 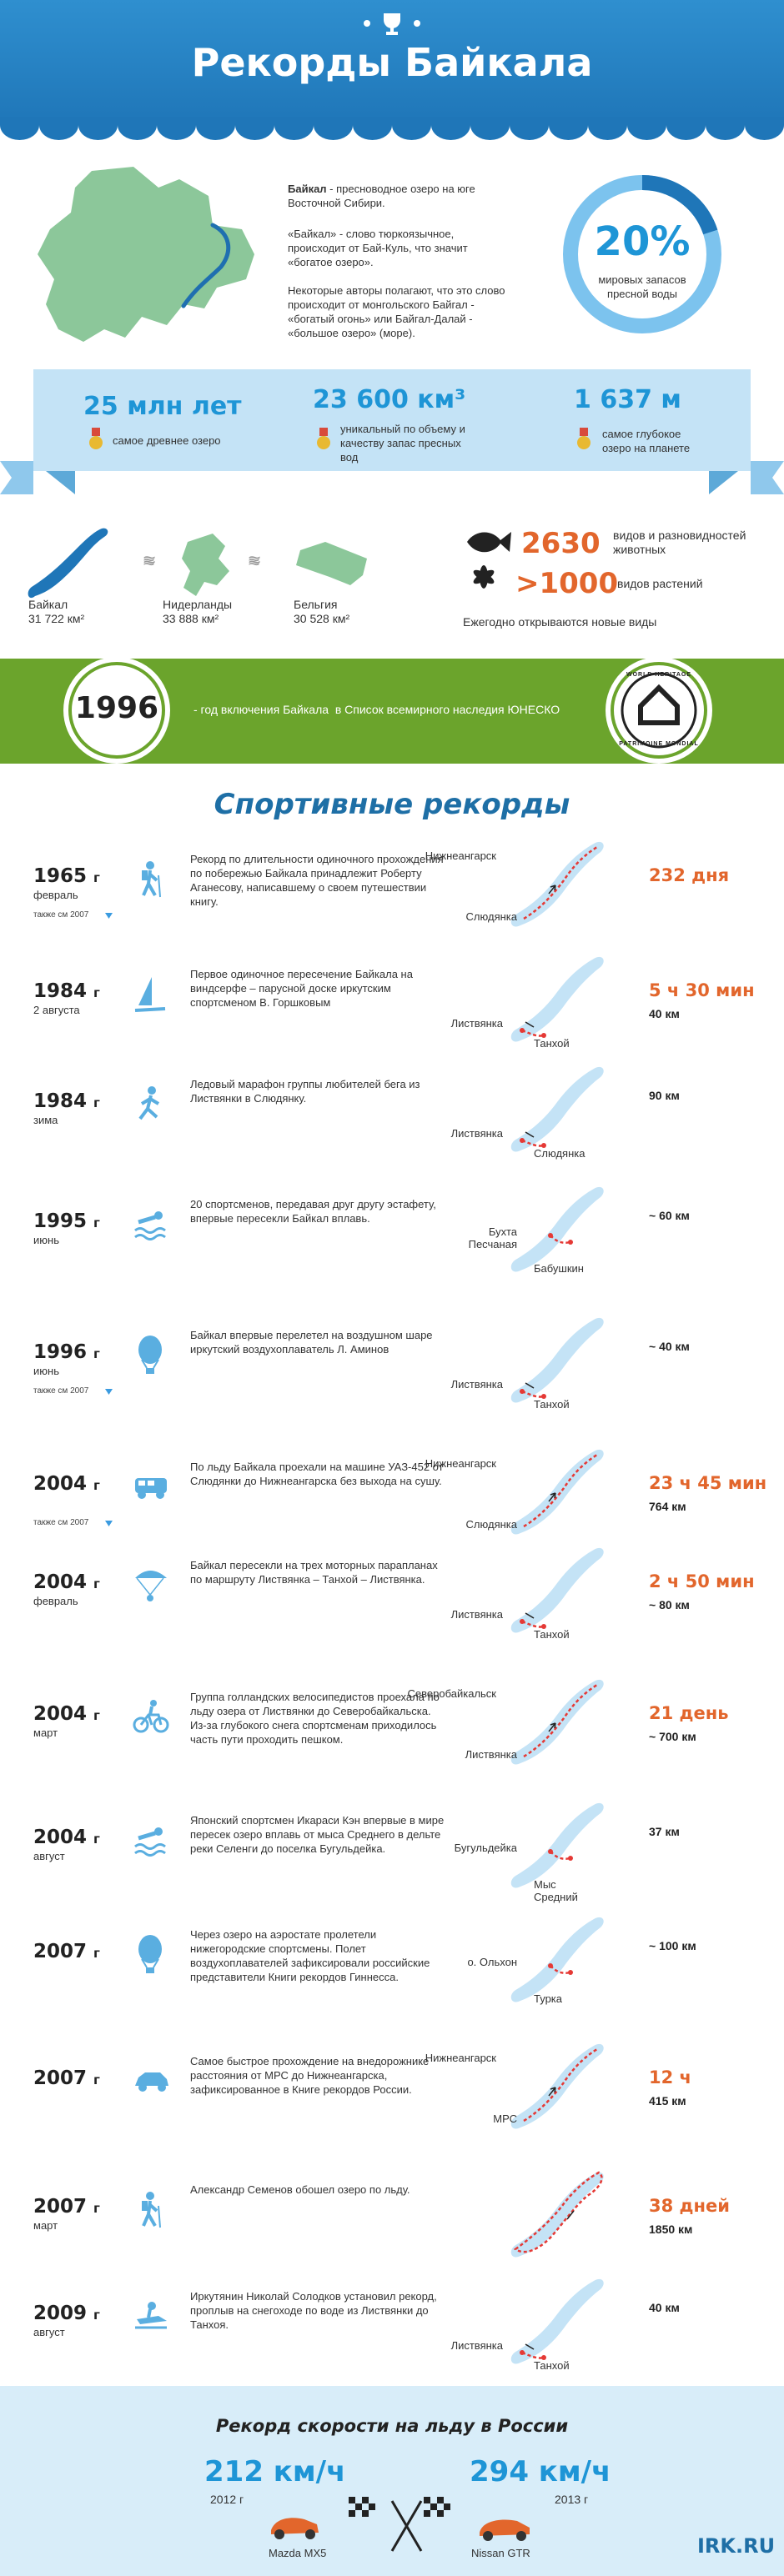 I want to click on area-value: 33 888 км², so click(x=191, y=618).